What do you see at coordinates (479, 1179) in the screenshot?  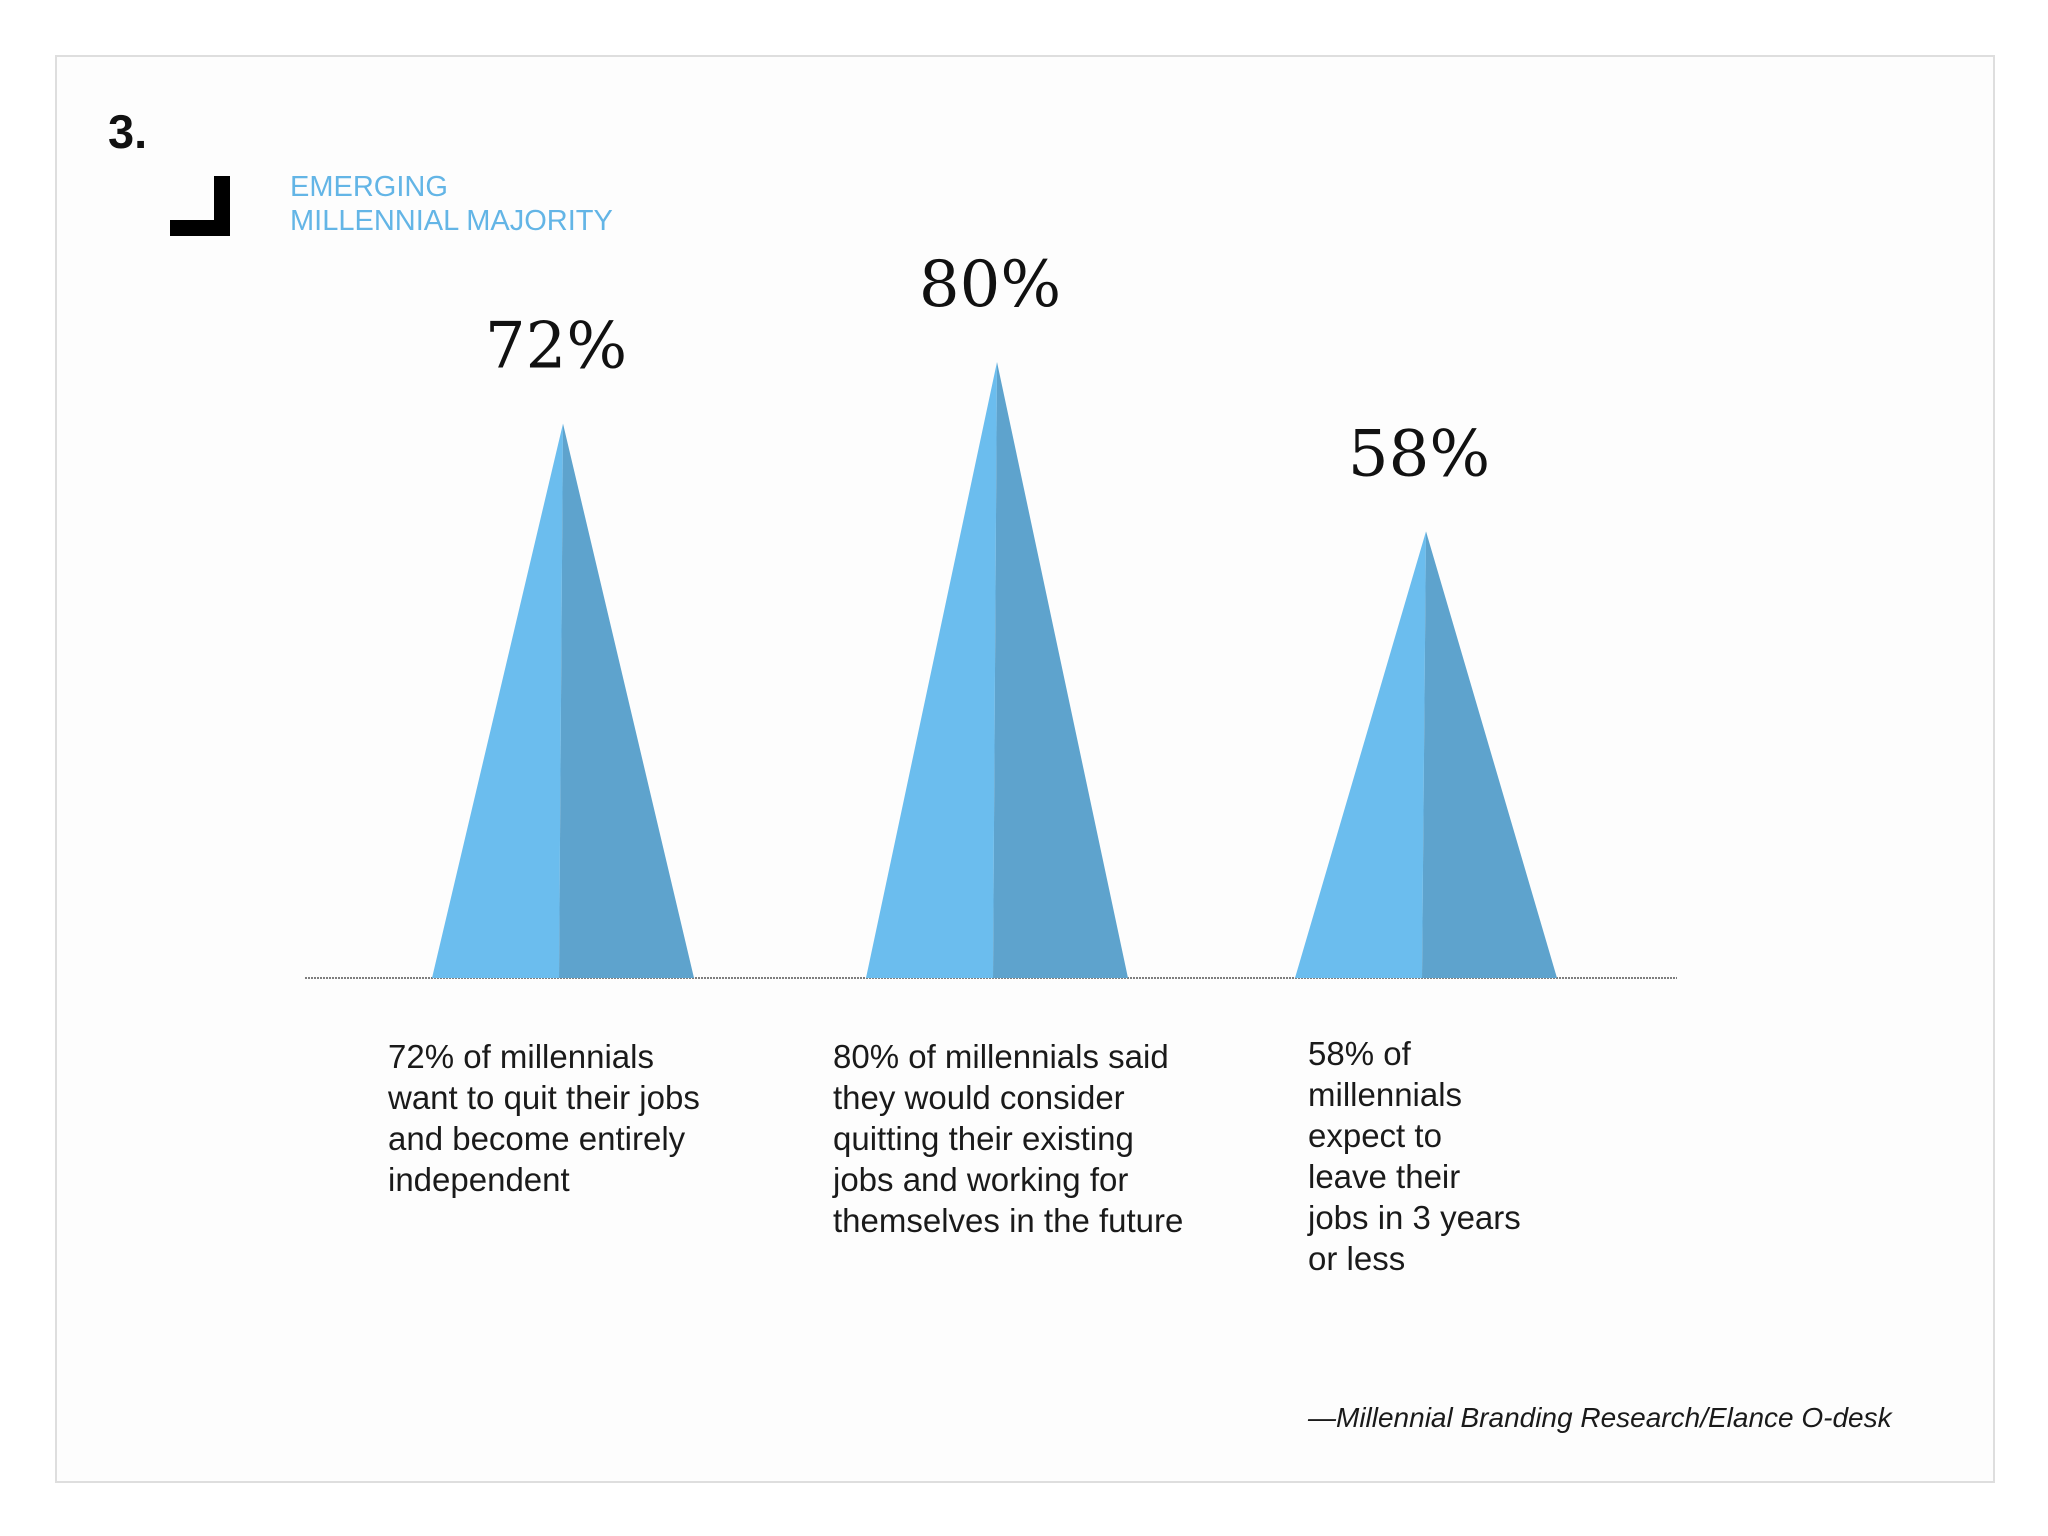 I see `caption-line: independent` at bounding box center [479, 1179].